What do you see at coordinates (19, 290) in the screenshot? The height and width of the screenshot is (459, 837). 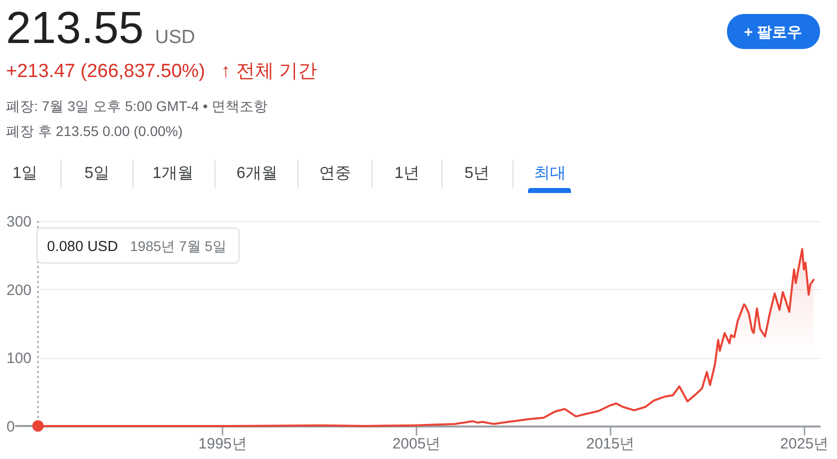 I see `y-tick-label: 200` at bounding box center [19, 290].